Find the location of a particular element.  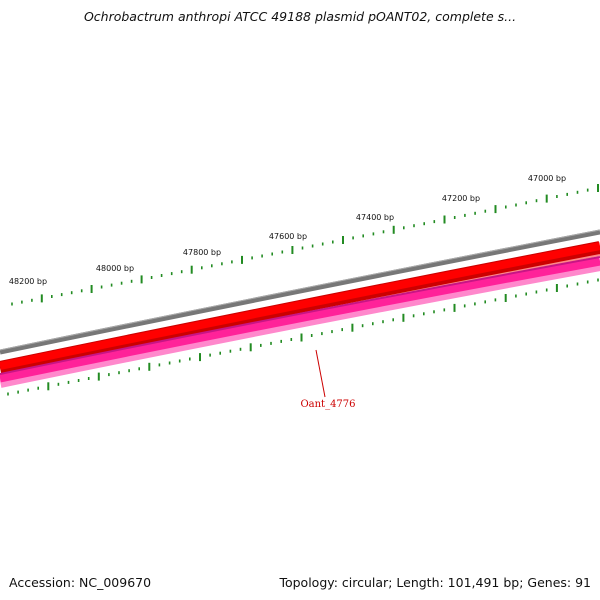

ruler-label: 47000 bp is located at coordinates (547, 178).